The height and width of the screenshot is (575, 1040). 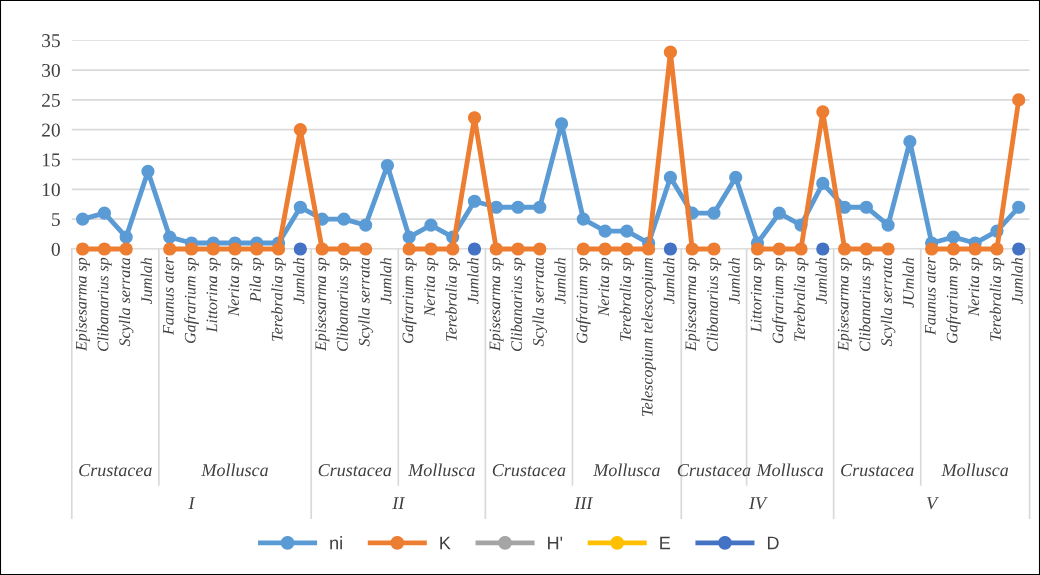 I want to click on y-tick-label: 20, so click(x=51, y=130).